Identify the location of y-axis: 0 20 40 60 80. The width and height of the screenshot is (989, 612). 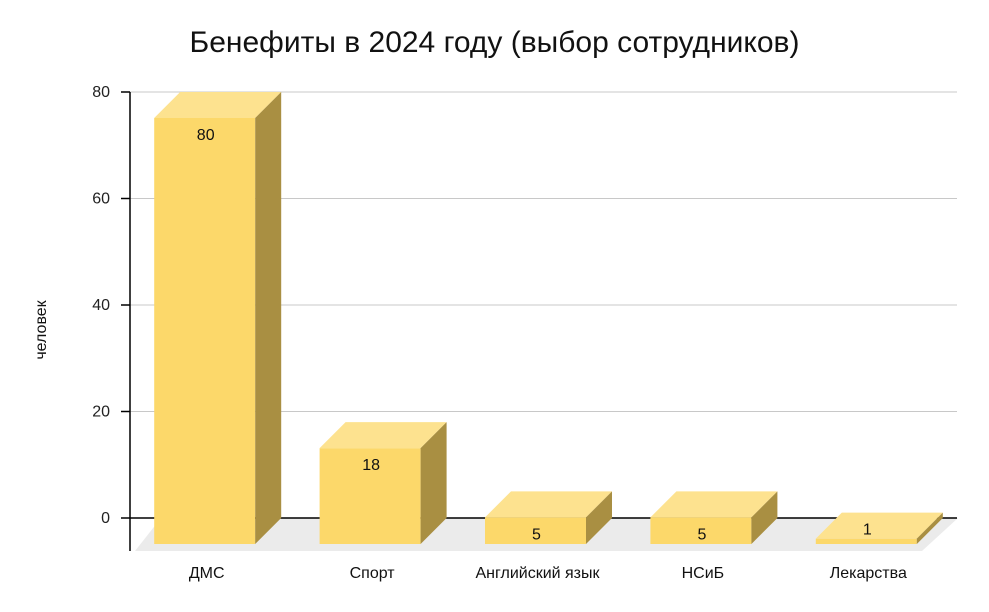
(111, 317).